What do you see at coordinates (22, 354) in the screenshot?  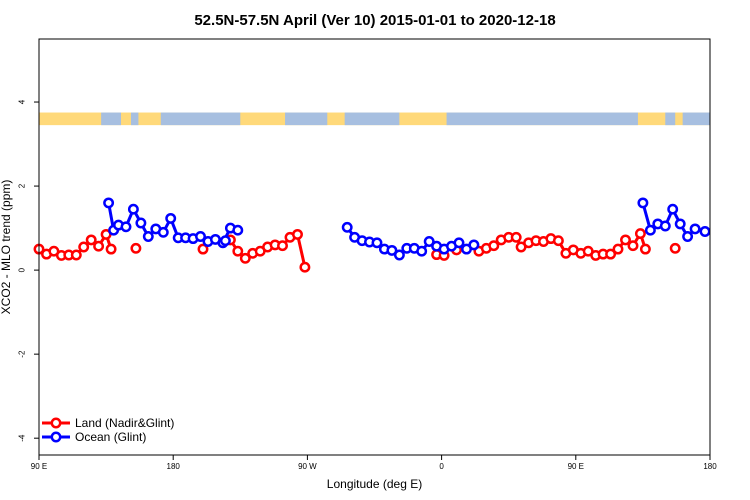 I see `y-tick-label: -2` at bounding box center [22, 354].